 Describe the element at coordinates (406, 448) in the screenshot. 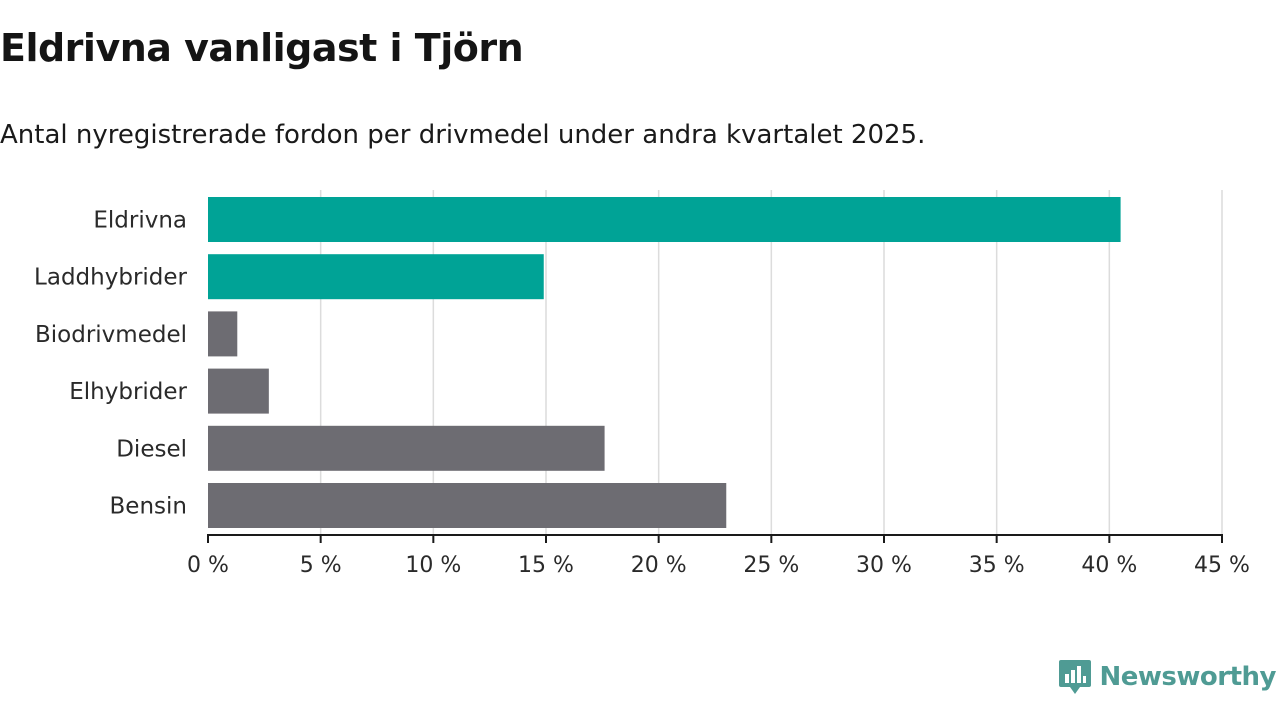

I see `bar-diesel` at that location.